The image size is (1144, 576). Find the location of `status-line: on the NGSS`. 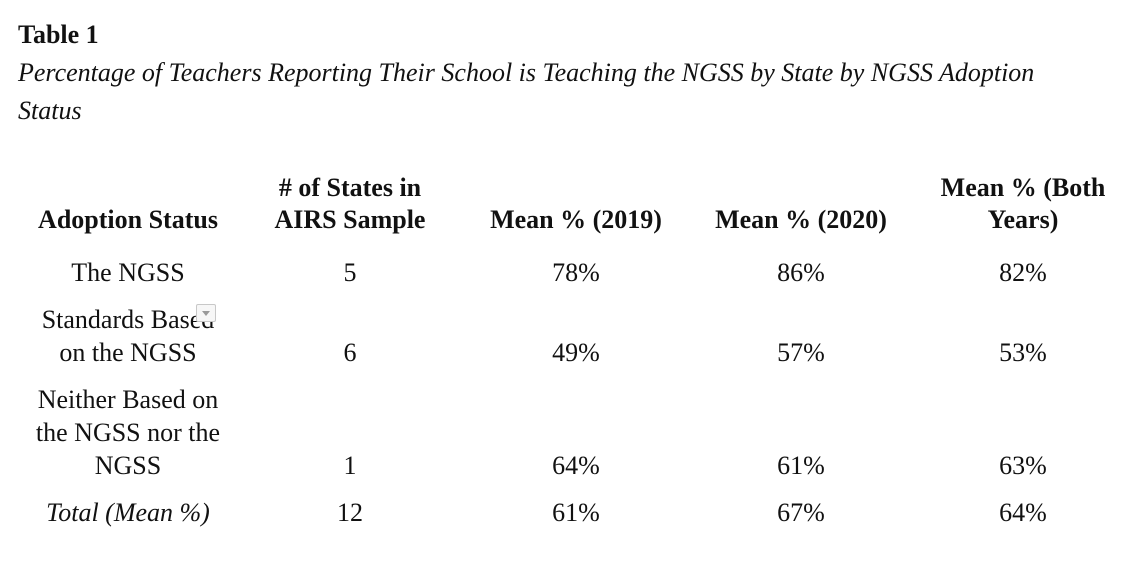

status-line: on the NGSS is located at coordinates (128, 352).